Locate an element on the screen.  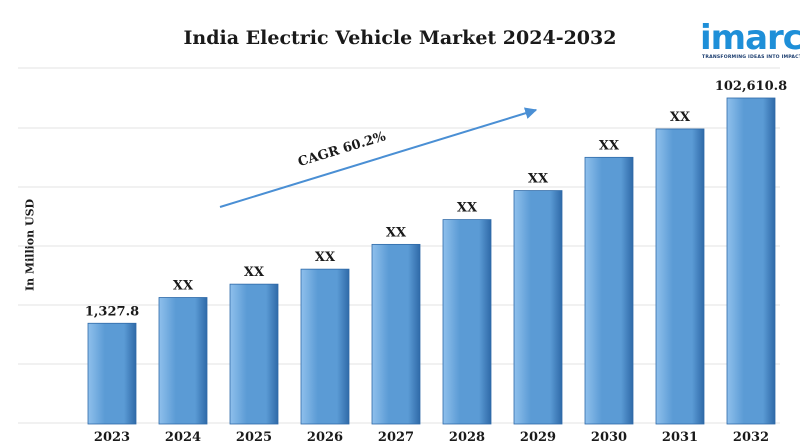
category-labels: 2023 2024 2025 2026 2027 2028 2029 2030 2031 2032 is located at coordinates (431, 437).